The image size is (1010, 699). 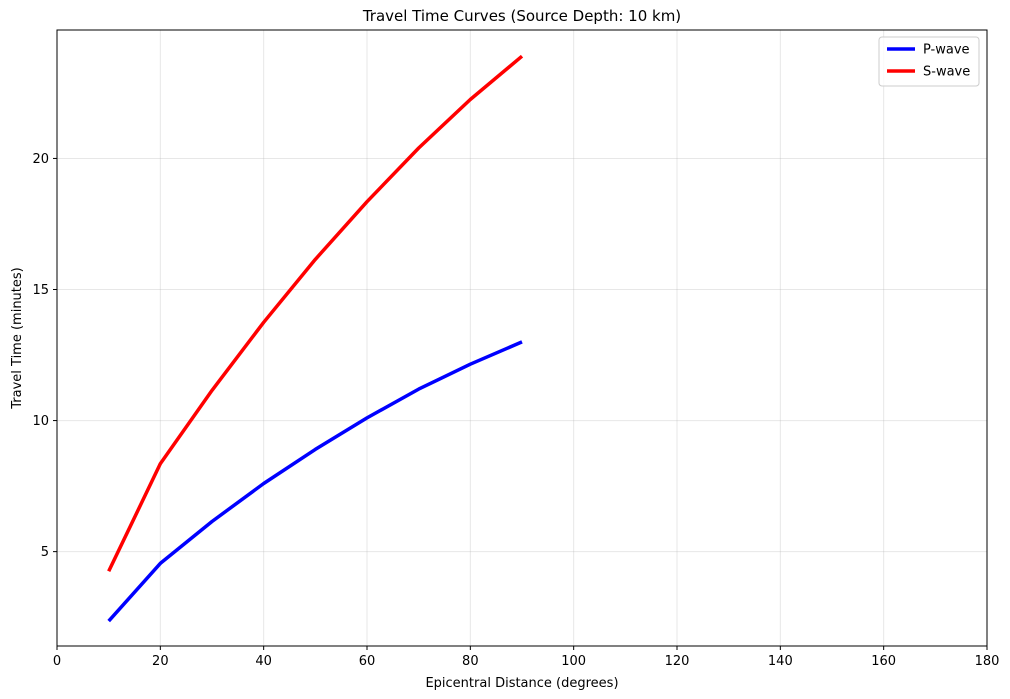 What do you see at coordinates (780, 661) in the screenshot?
I see `x-tick-label: 140` at bounding box center [780, 661].